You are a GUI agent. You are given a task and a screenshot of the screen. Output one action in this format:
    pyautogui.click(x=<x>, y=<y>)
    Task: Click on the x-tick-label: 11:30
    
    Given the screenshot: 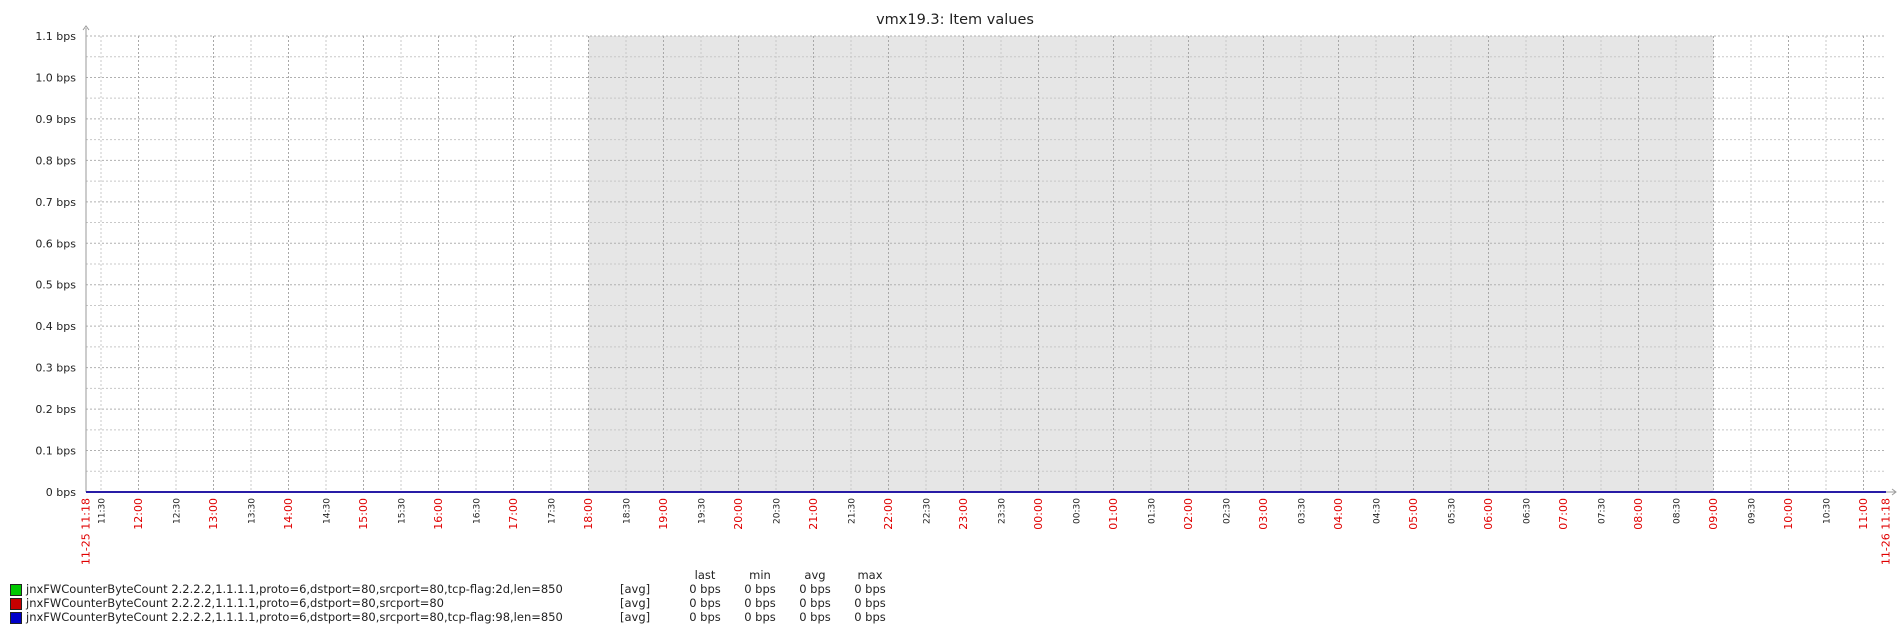 What is the action you would take?
    pyautogui.click(x=103, y=511)
    